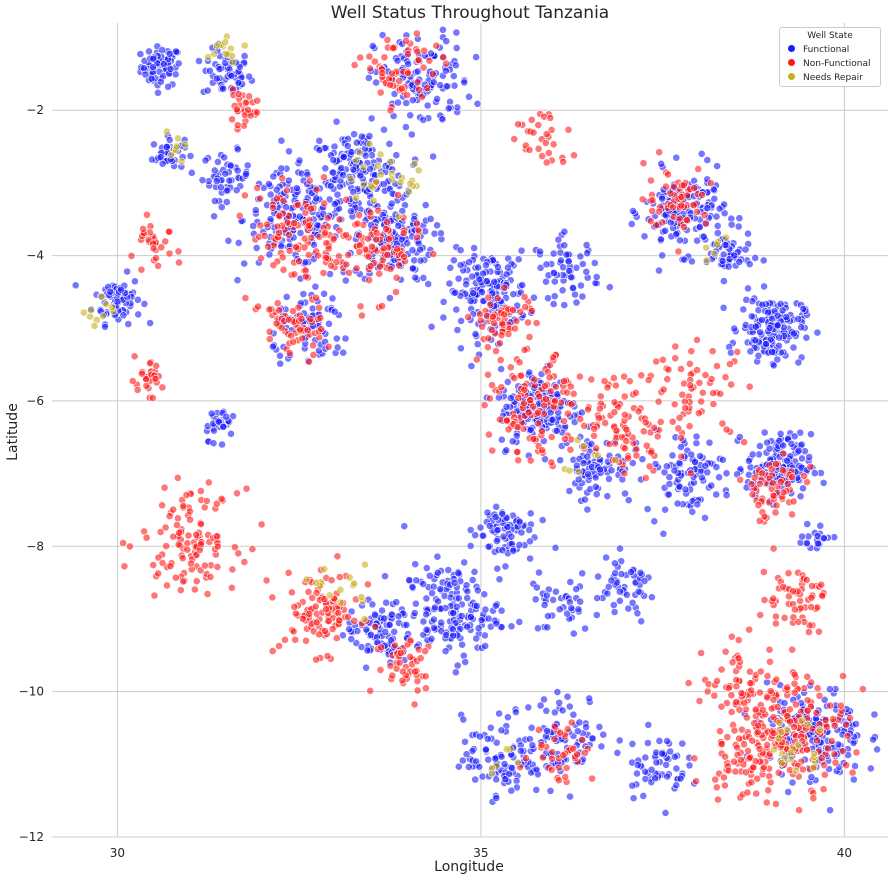  What do you see at coordinates (825, 78) in the screenshot?
I see `legend-item-needs-repair: Needs Repair` at bounding box center [825, 78].